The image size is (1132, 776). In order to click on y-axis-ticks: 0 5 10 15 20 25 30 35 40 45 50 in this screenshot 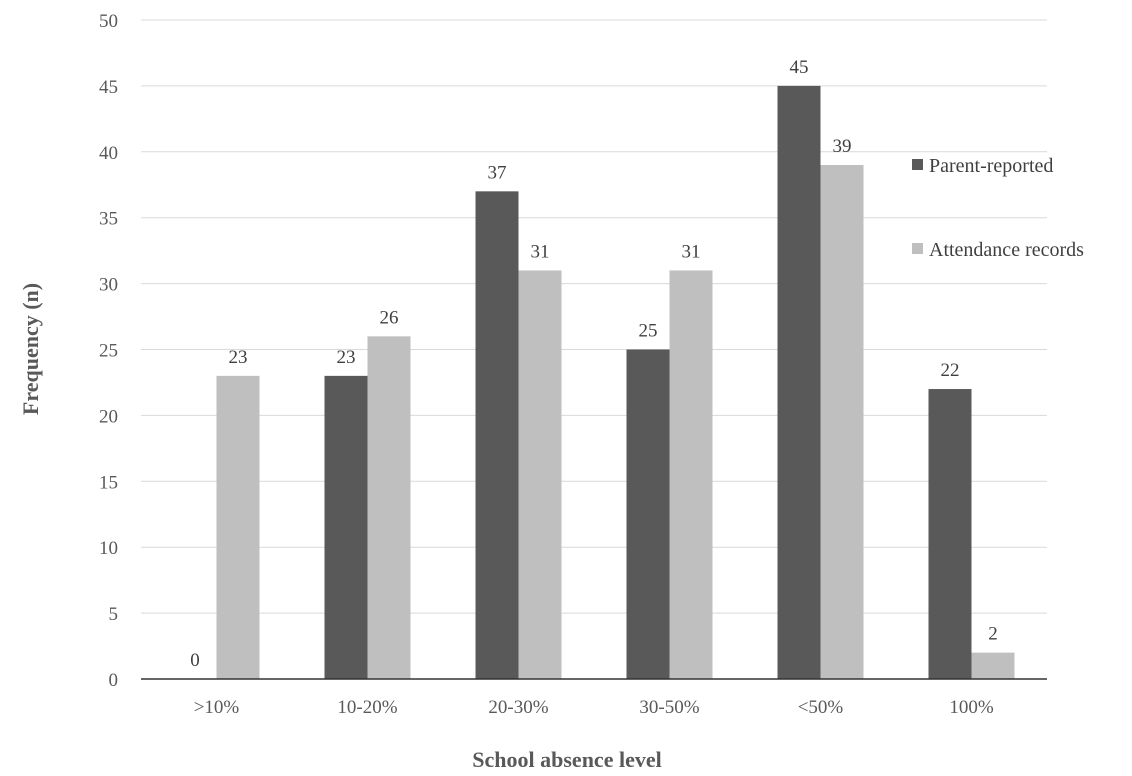, I will do `click(108, 351)`.